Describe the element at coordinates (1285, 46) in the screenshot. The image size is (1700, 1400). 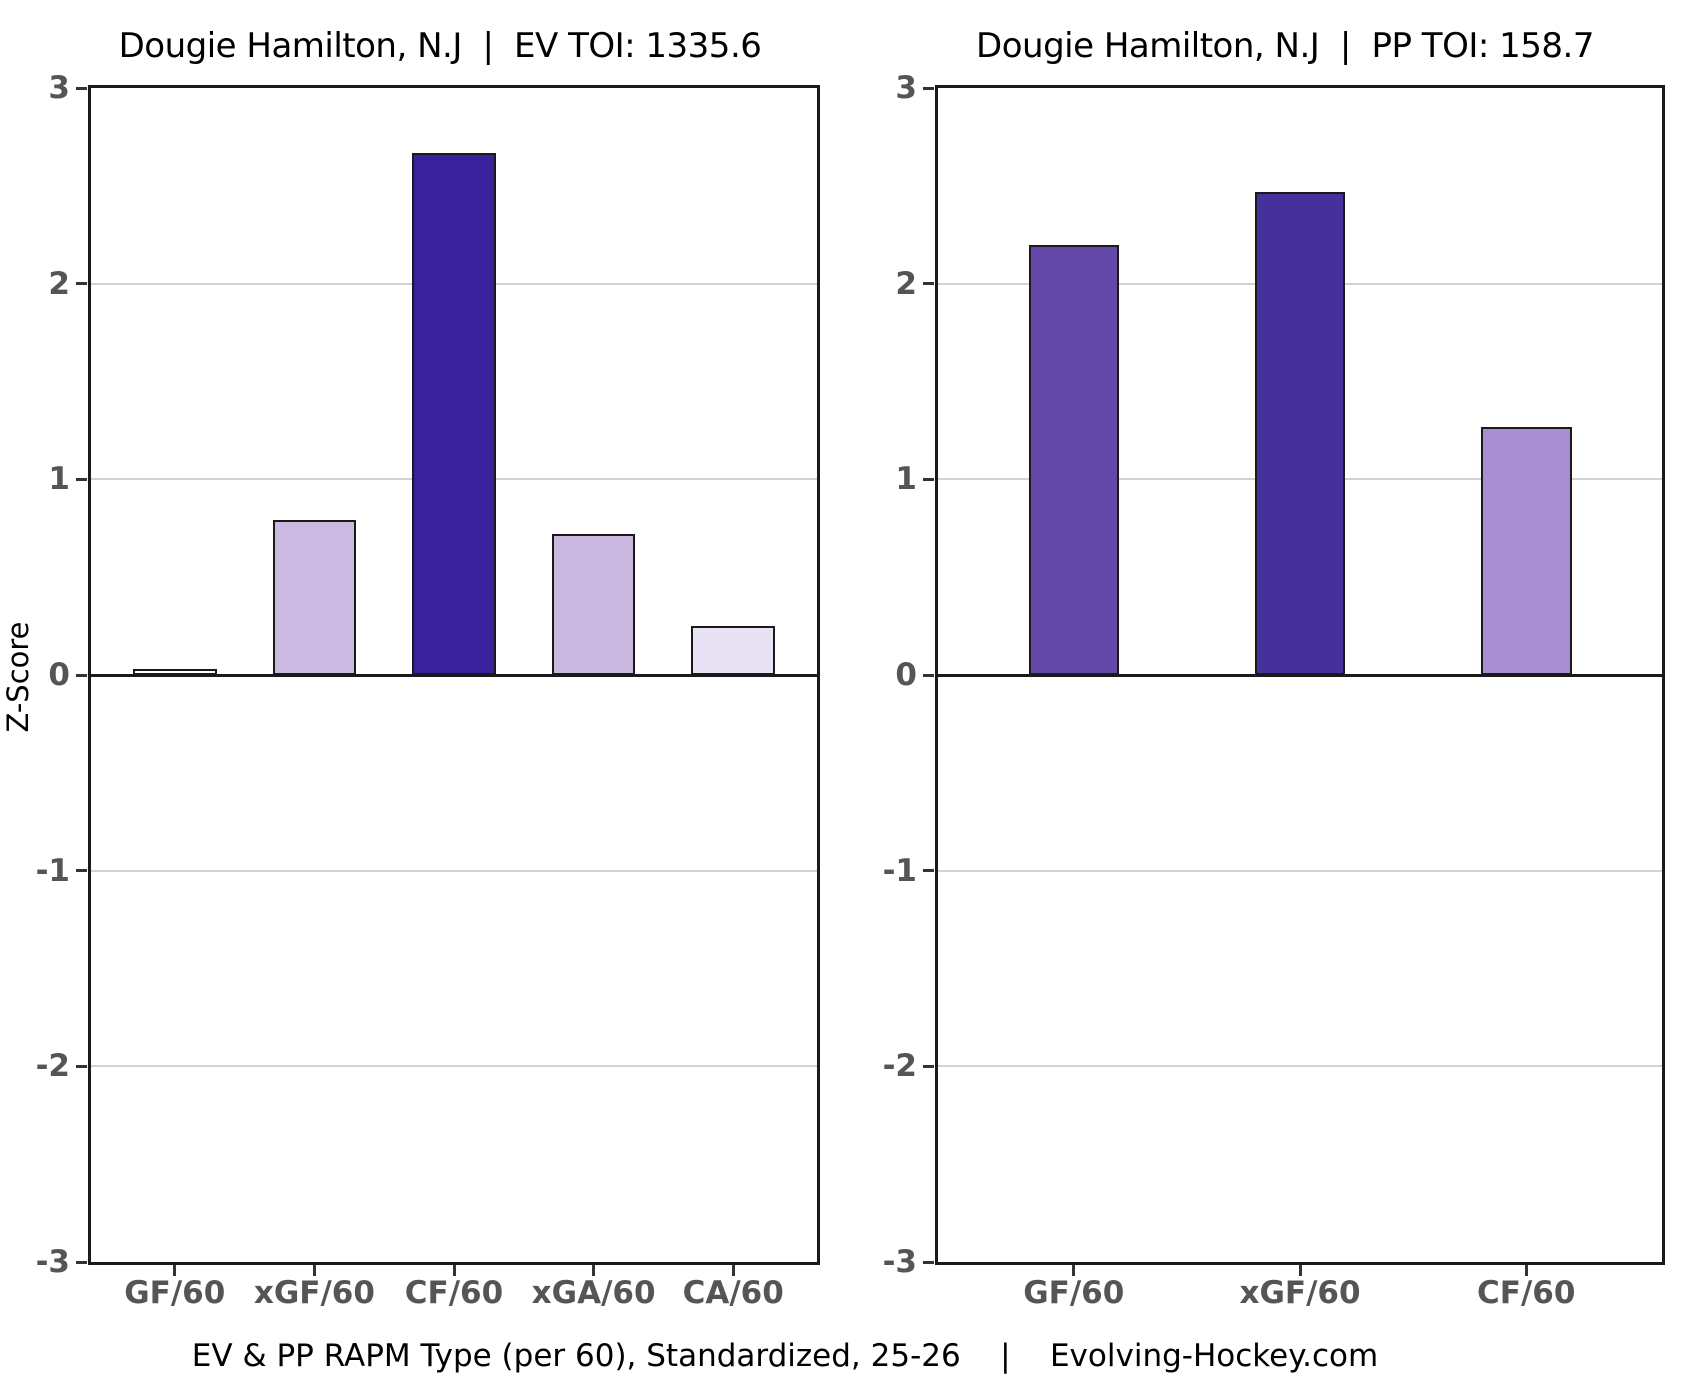
I see `pp-chart-title: Dougie Hamilton, N.J | PP TOI: 158.7` at that location.